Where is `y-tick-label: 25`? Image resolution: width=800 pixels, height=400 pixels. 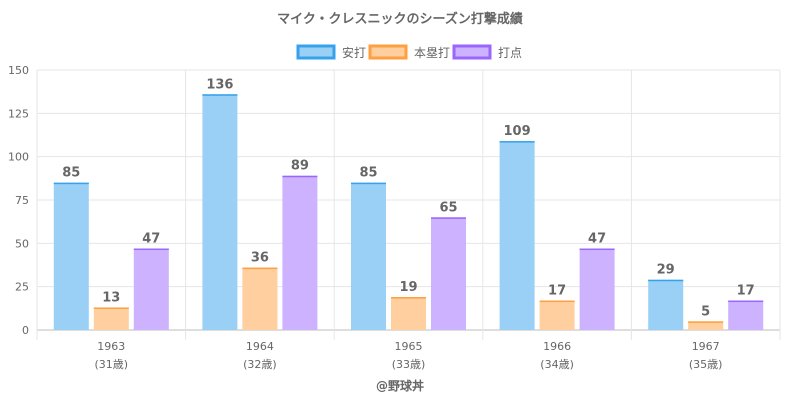 y-tick-label: 25 is located at coordinates (22, 287).